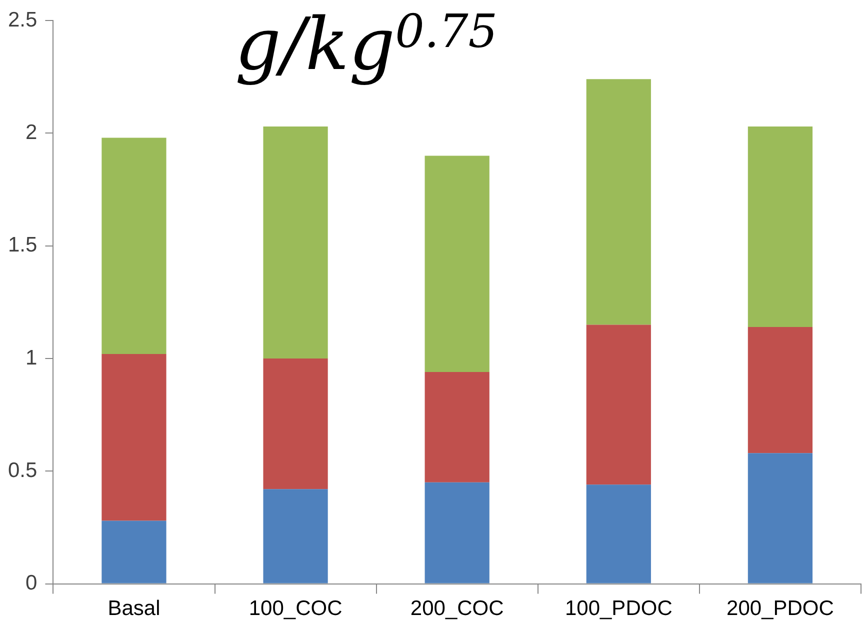 The width and height of the screenshot is (865, 629). I want to click on y-tick-label: 2.5, so click(23, 20).